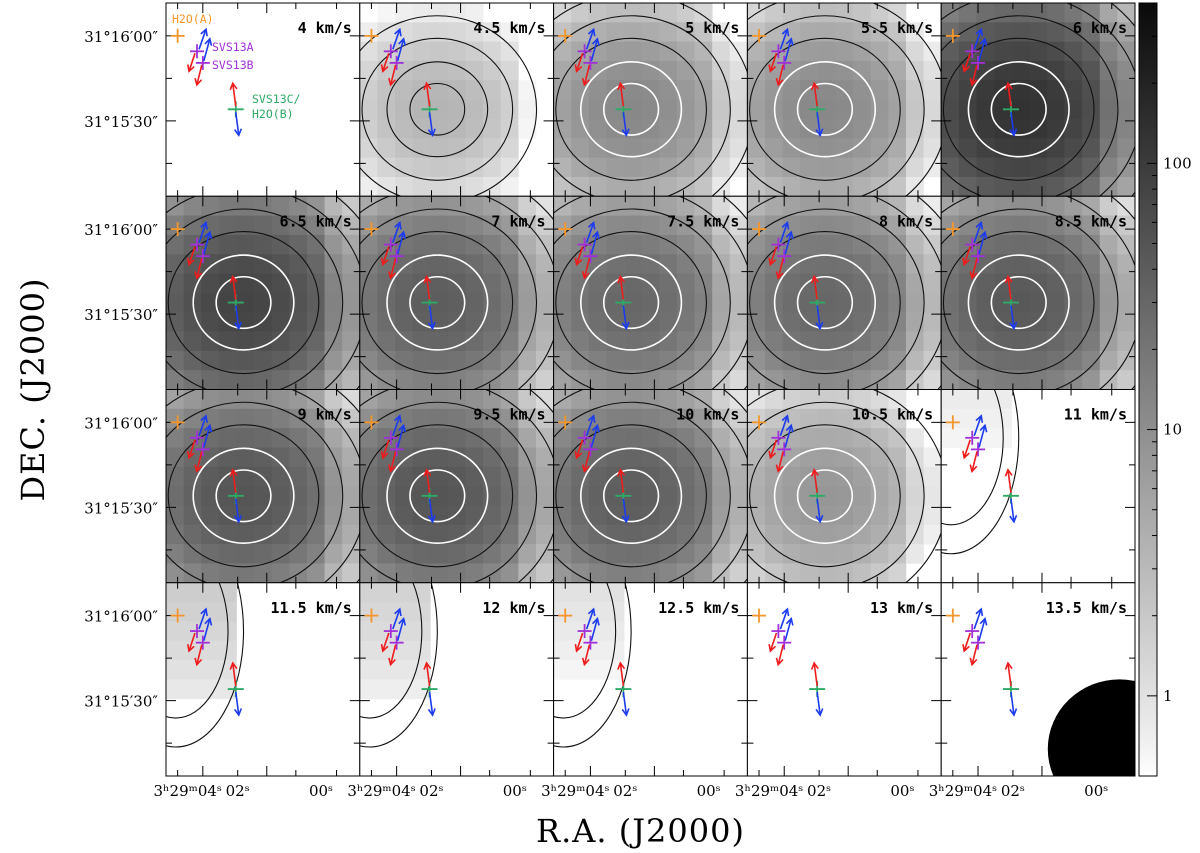  What do you see at coordinates (509, 415) in the screenshot?
I see `velocity-label: 9.5 km/s` at bounding box center [509, 415].